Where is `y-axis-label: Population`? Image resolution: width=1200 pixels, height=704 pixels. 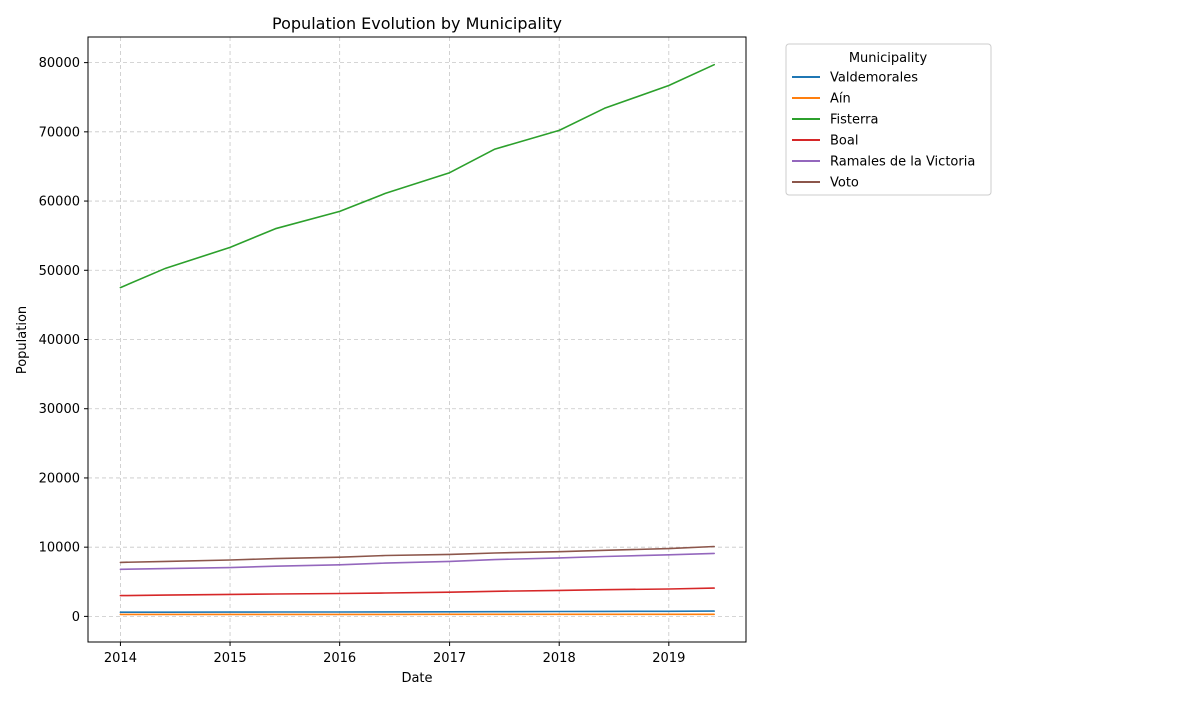
y-axis-label: Population is located at coordinates (22, 340).